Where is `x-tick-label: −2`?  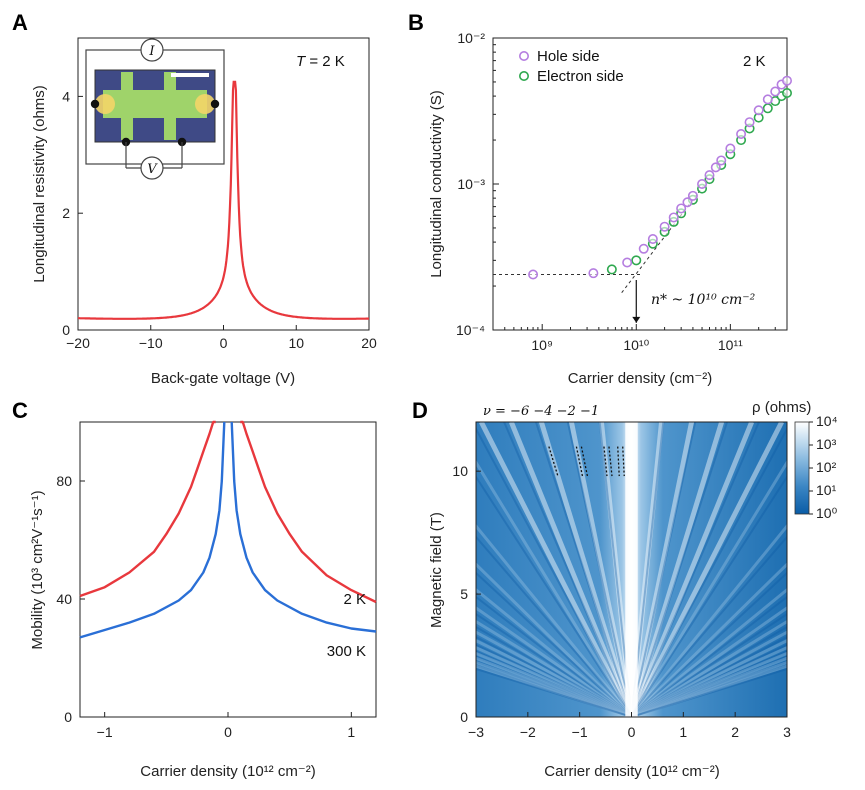
x-tick-label: −2 is located at coordinates (528, 732).